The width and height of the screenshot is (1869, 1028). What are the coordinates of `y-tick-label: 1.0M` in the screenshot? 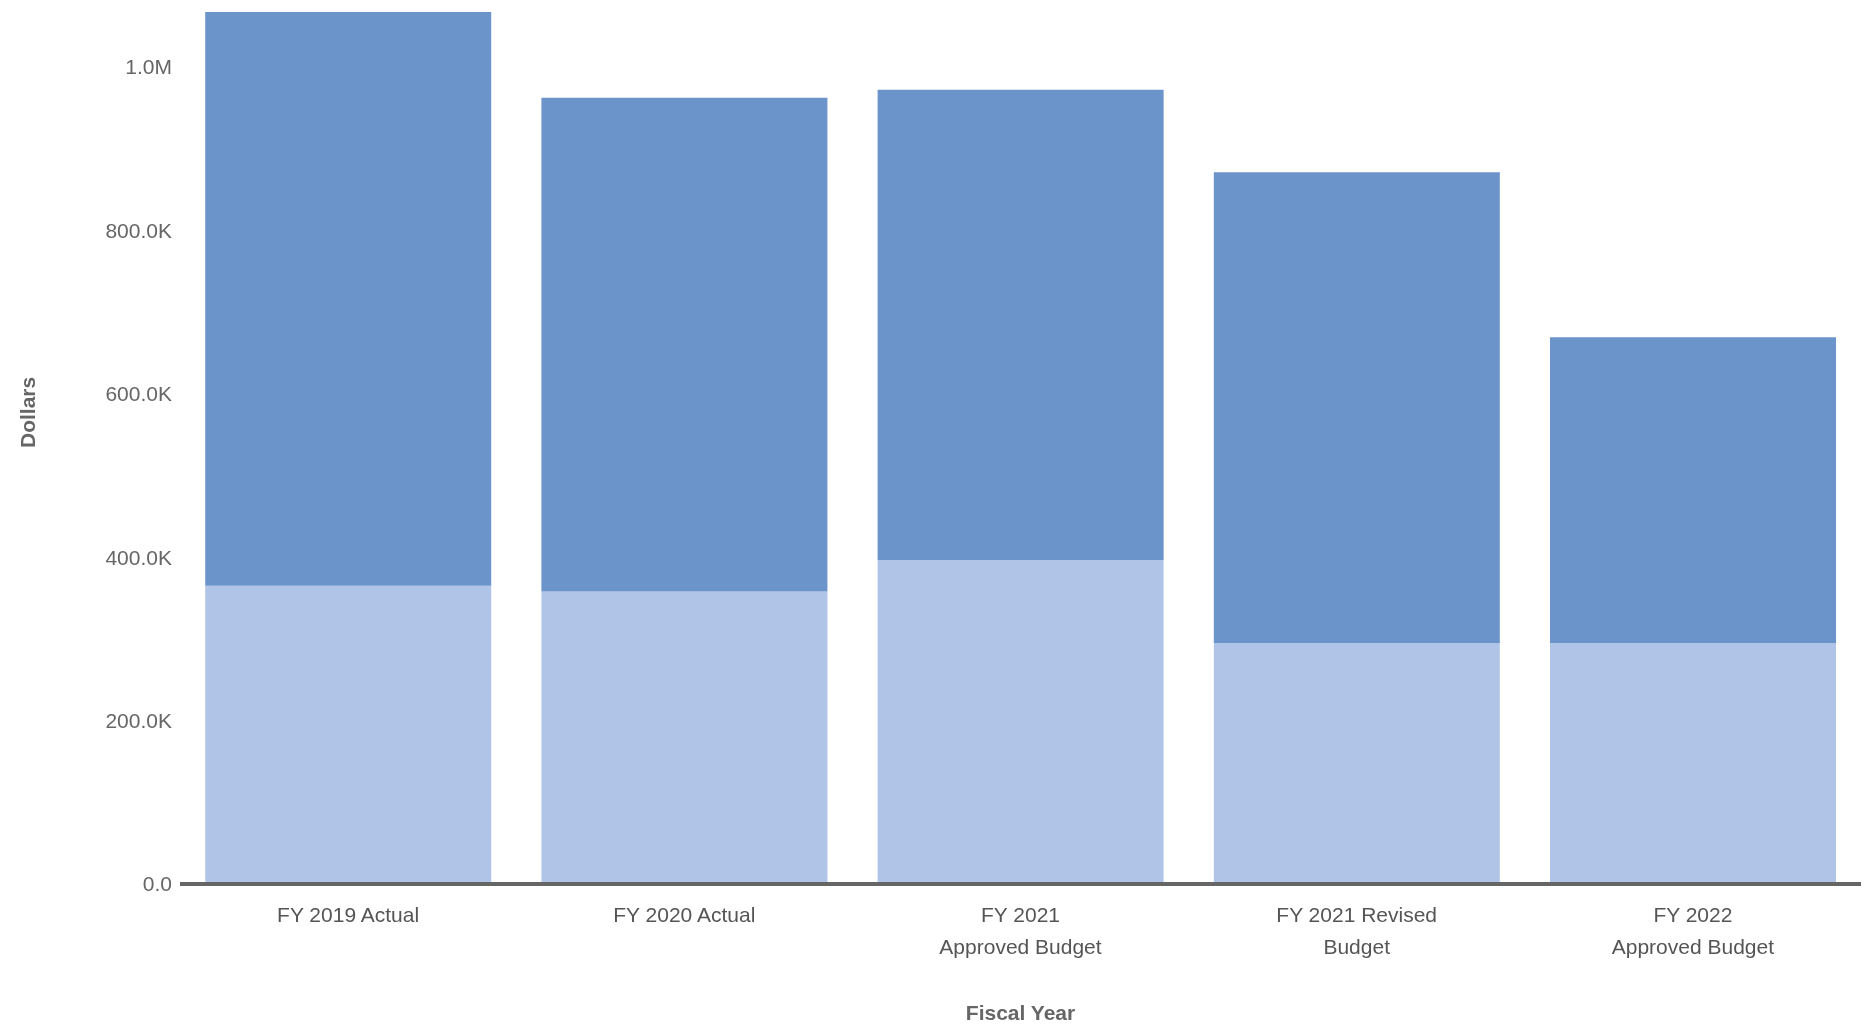 It's located at (148, 67).